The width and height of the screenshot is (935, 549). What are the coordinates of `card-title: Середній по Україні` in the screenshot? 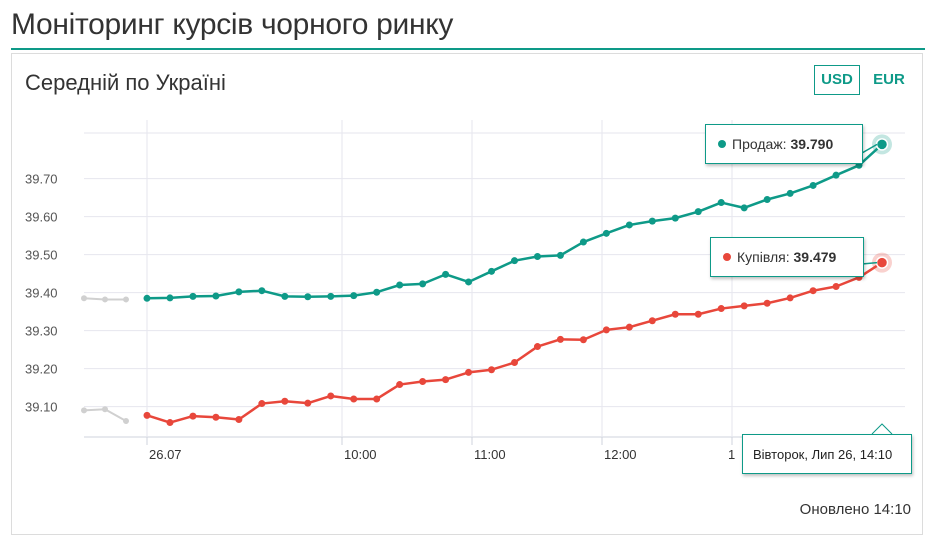 It's located at (125, 82).